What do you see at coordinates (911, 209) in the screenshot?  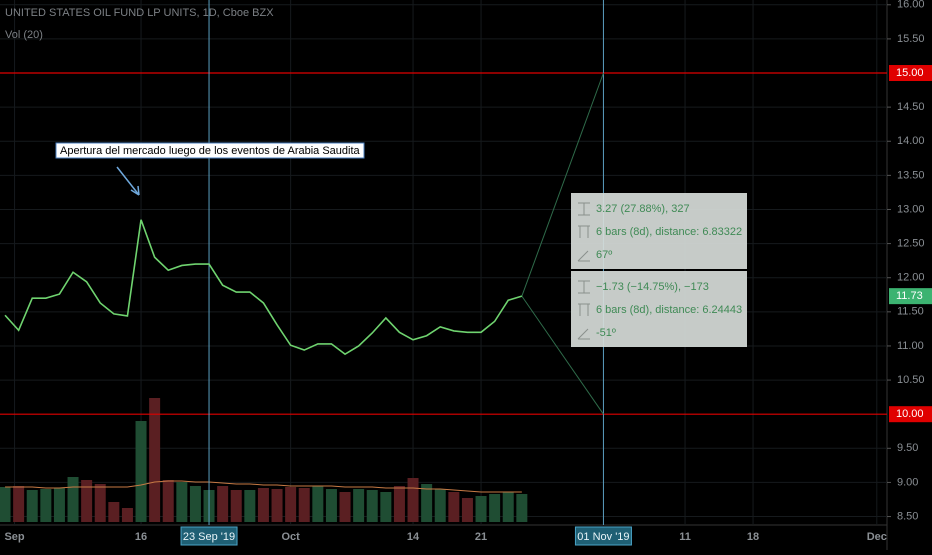 I see `y-tick-label: 13.00` at bounding box center [911, 209].